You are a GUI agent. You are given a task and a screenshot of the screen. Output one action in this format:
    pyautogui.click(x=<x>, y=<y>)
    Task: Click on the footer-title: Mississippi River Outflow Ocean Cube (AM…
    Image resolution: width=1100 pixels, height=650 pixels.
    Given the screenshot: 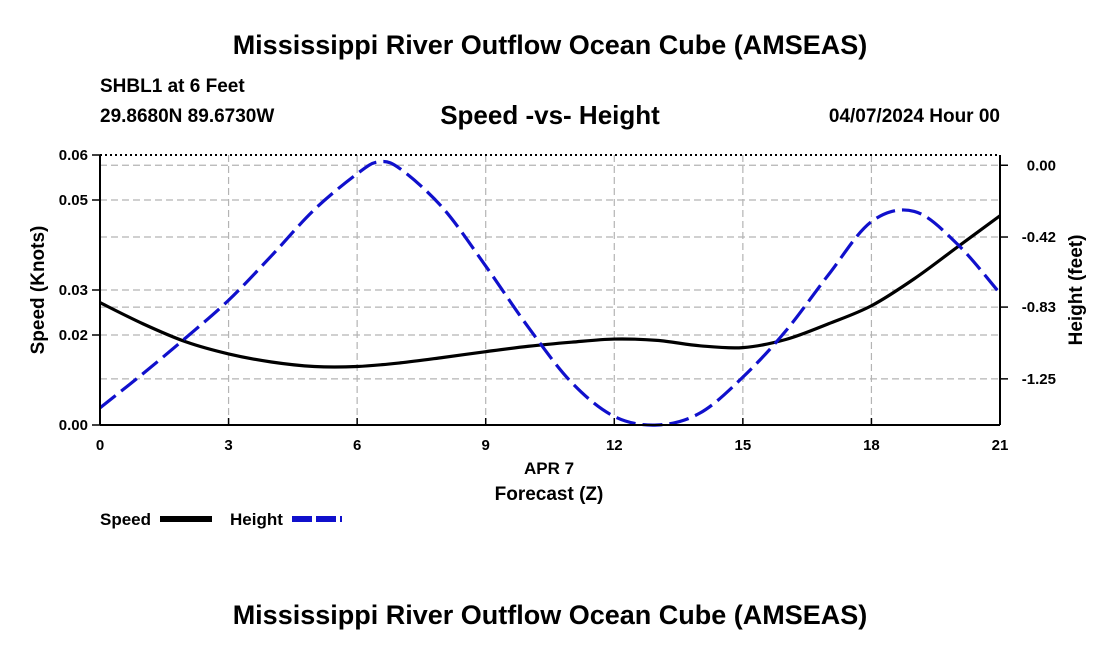 What is the action you would take?
    pyautogui.click(x=550, y=615)
    